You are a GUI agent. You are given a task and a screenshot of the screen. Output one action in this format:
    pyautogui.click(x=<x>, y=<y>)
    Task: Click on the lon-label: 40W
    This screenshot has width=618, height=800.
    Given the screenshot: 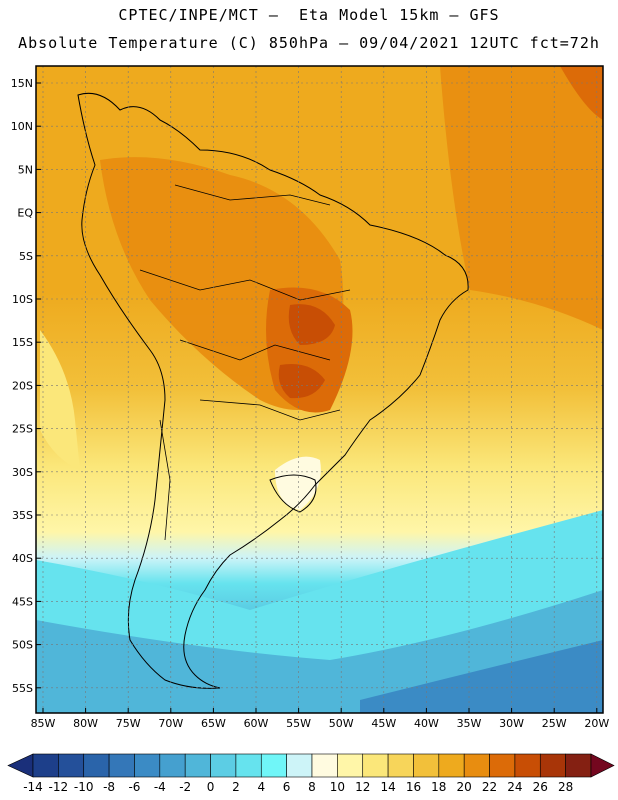 What is the action you would take?
    pyautogui.click(x=426, y=723)
    